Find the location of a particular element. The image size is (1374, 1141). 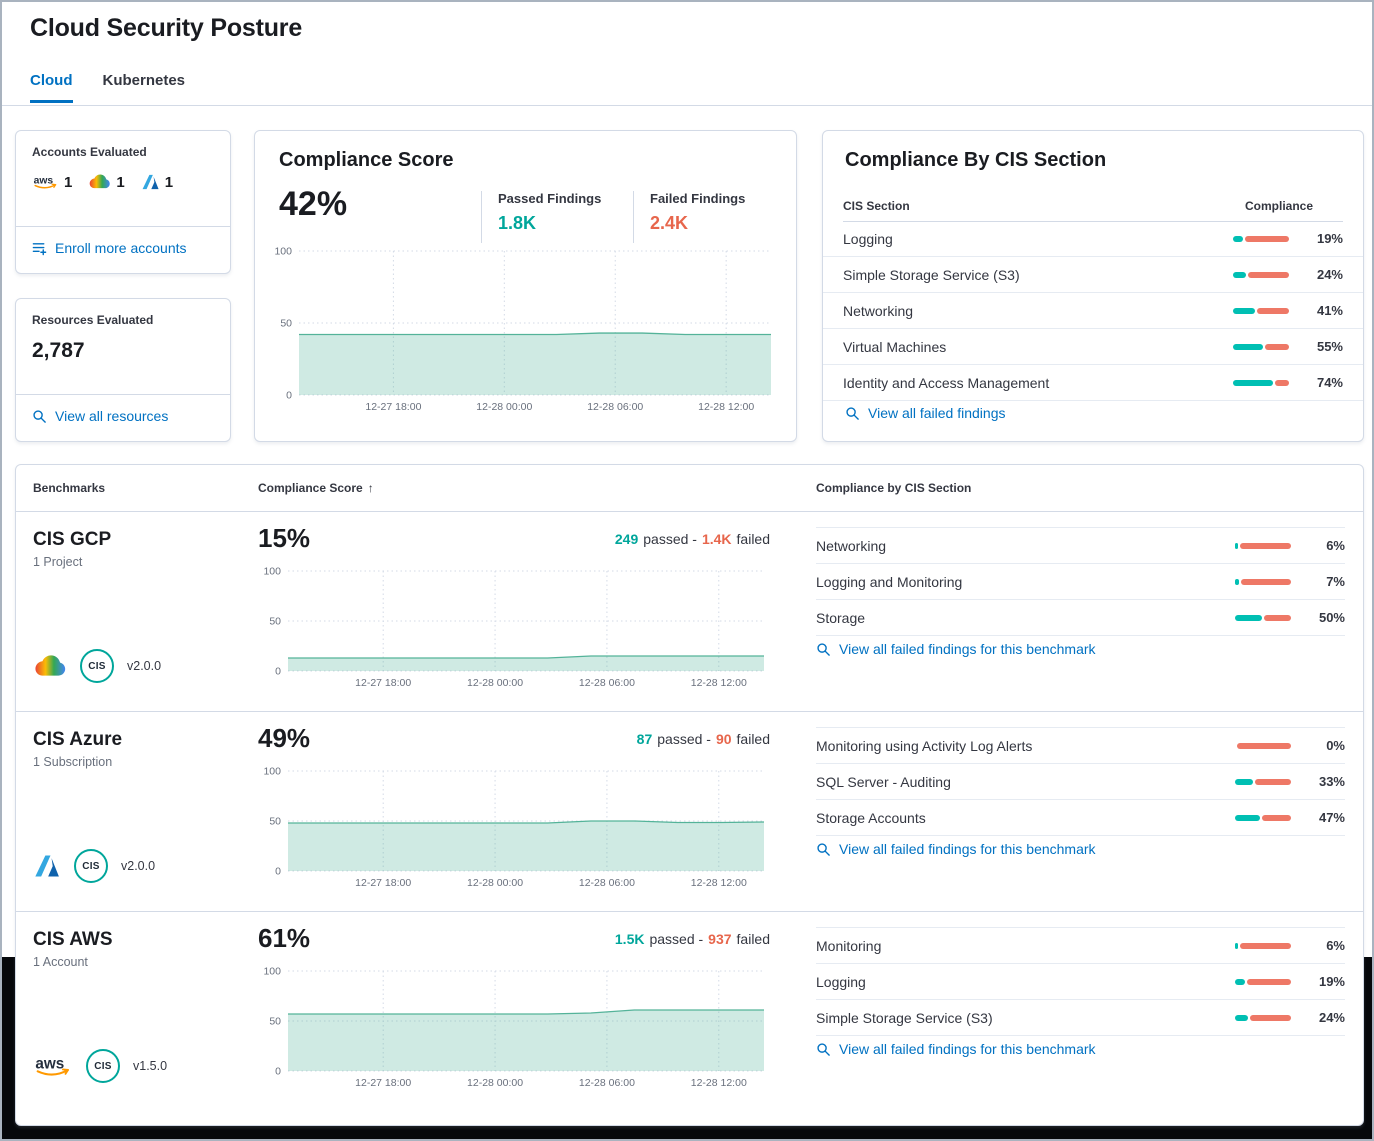

cis-section-column-header: CIS Section is located at coordinates (876, 206).